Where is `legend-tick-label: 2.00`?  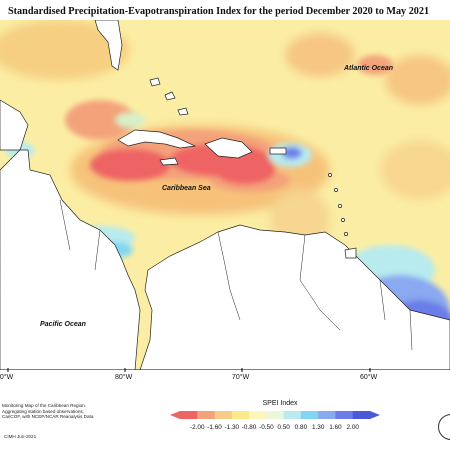
legend-tick-label: 2.00 is located at coordinates (352, 427).